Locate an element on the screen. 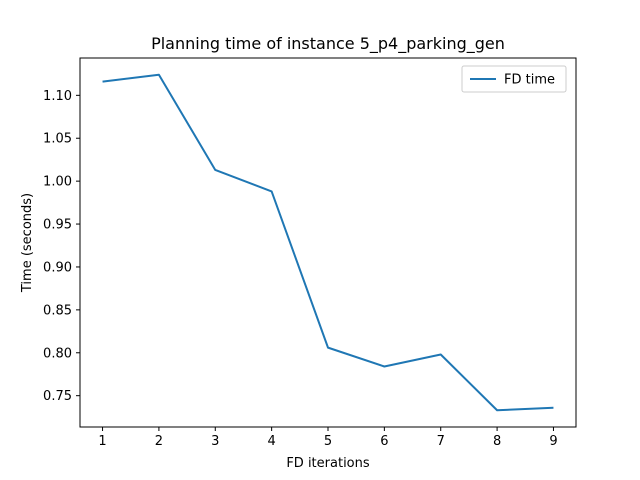 Image resolution: width=640 pixels, height=480 pixels. x-tick-label: 8 is located at coordinates (497, 441).